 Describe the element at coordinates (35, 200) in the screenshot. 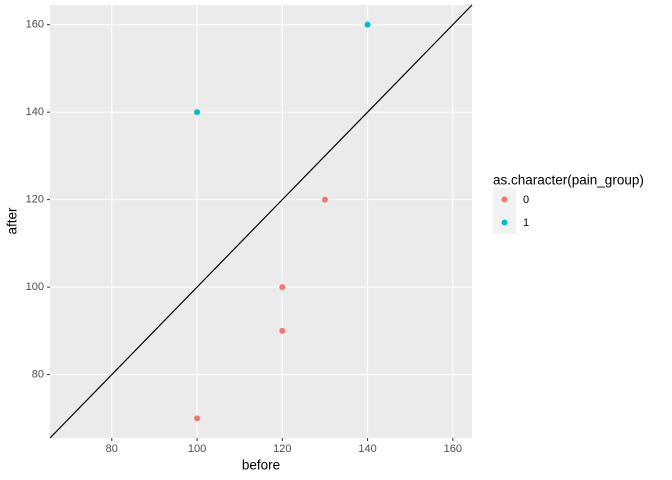

I see `y-tick-label: 120` at that location.